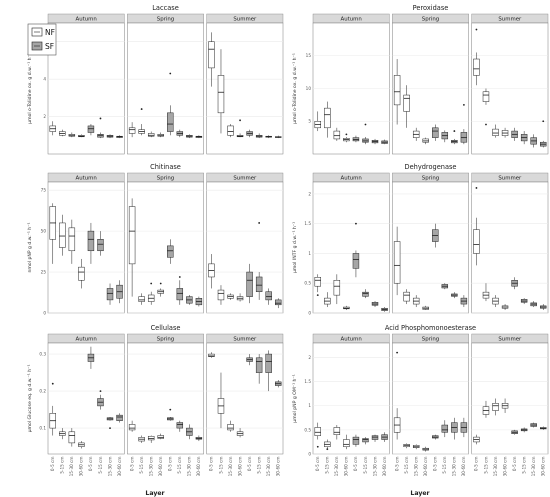 The height and width of the screenshot is (497, 550). What do you see at coordinates (42, 39) in the screenshot?
I see `legend: NF SF` at bounding box center [42, 39].